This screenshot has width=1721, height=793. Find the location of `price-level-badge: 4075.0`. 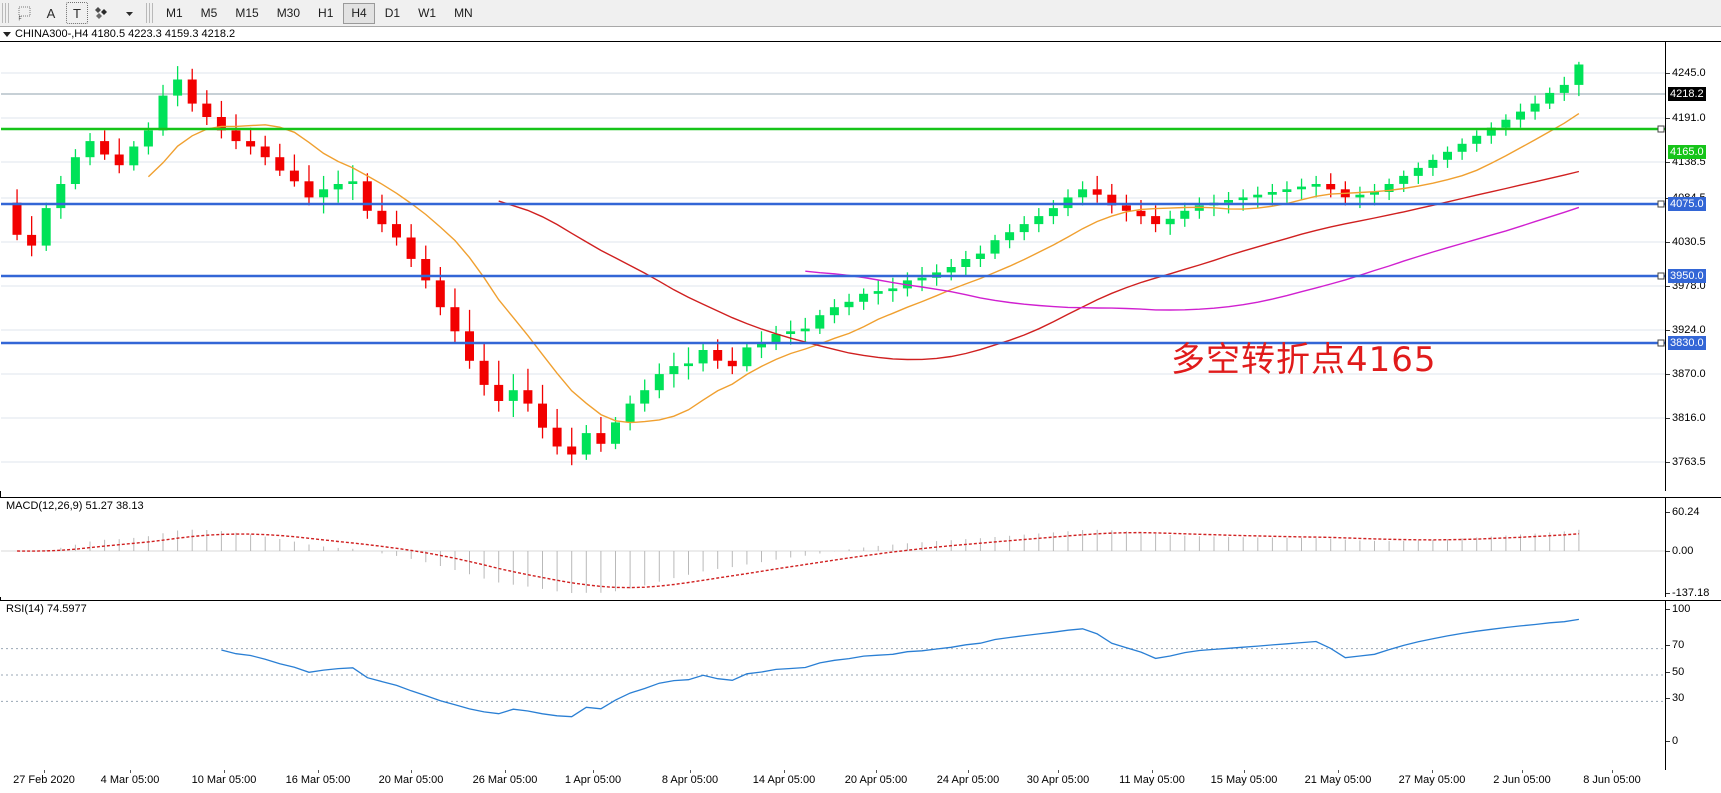

price-level-badge: 4075.0 is located at coordinates (1687, 204).